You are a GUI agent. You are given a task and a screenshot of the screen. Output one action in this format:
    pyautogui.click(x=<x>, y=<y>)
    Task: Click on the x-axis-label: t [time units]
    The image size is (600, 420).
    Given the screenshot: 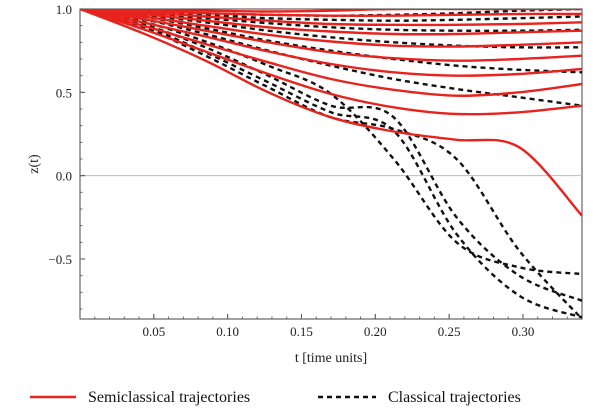 What is the action you would take?
    pyautogui.click(x=331, y=358)
    